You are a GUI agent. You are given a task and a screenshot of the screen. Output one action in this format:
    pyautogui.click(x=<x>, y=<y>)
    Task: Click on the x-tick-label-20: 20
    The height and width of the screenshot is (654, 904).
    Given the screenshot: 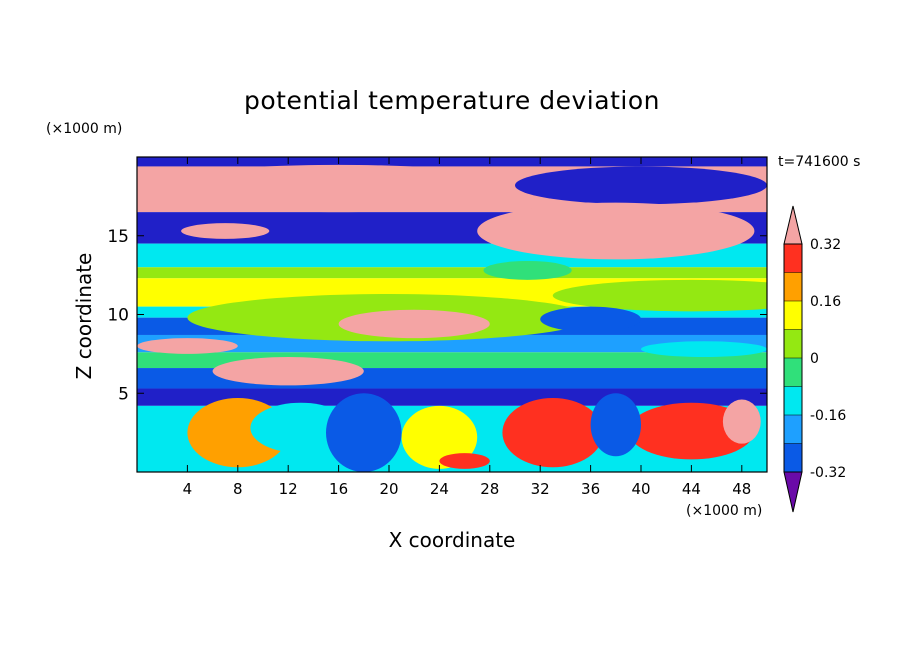 What is the action you would take?
    pyautogui.click(x=388, y=489)
    